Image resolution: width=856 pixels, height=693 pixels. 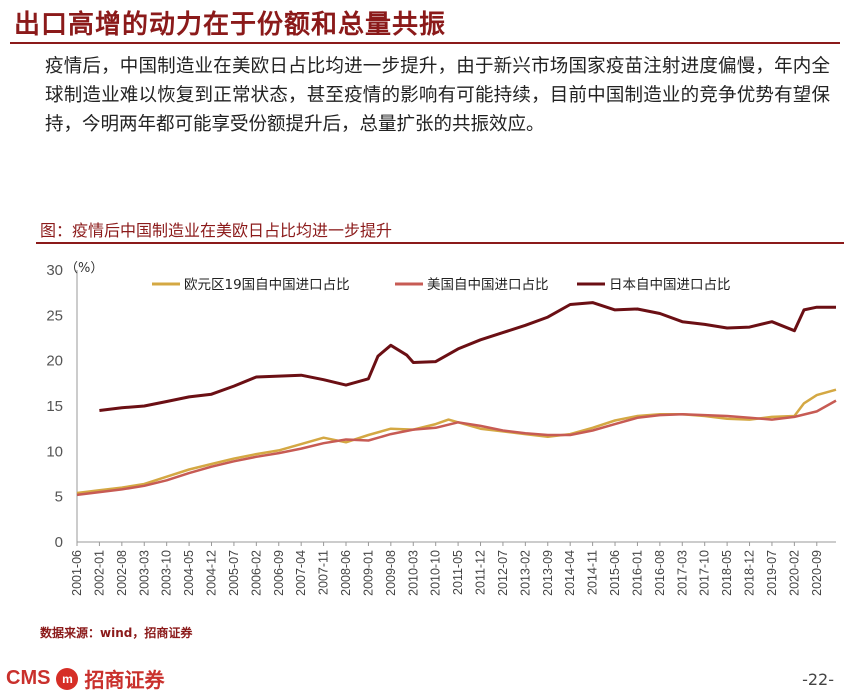 I want to click on title-divider, so click(x=425, y=43).